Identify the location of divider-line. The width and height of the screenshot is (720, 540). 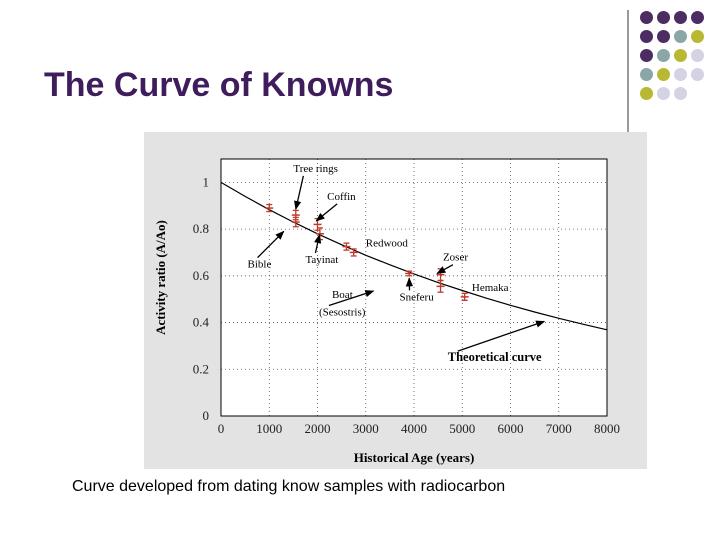
(628, 71).